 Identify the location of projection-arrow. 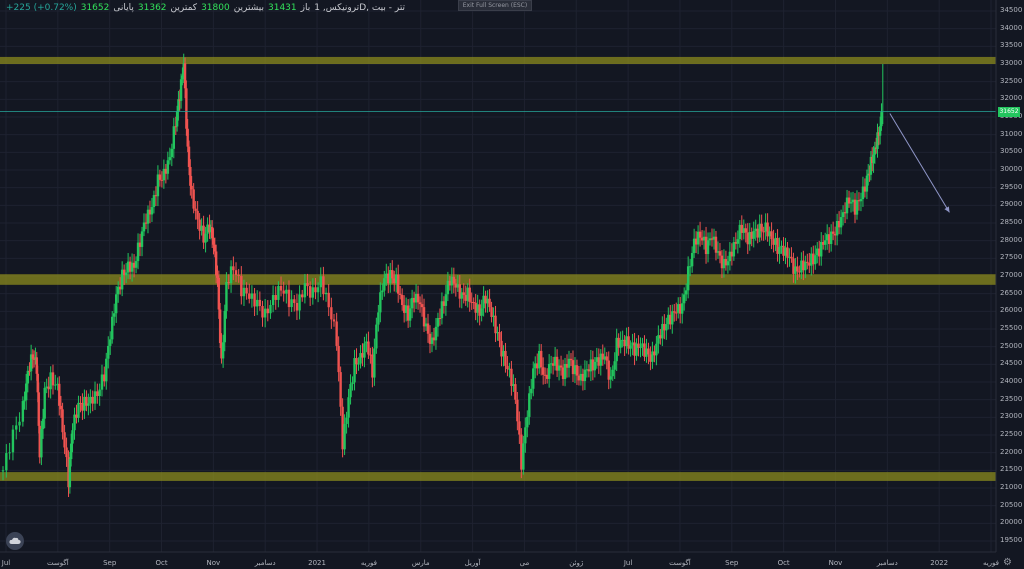
(919, 163).